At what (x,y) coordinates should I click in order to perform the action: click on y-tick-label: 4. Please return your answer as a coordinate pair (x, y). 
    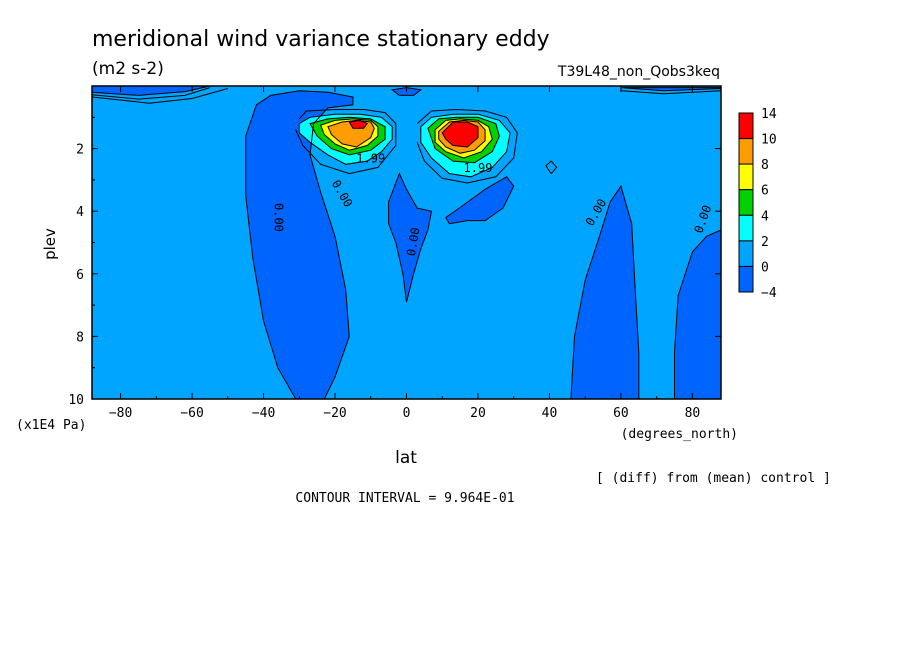
    Looking at the image, I should click on (80, 212).